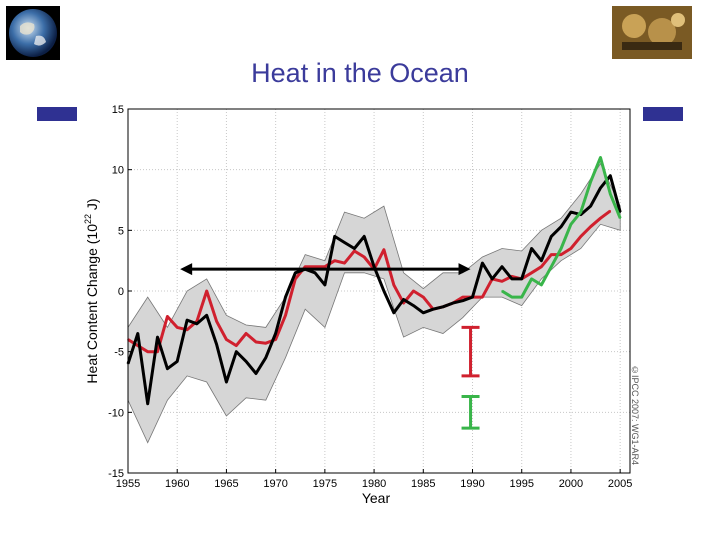 This screenshot has width=720, height=540. I want to click on earth-image, so click(33, 33).